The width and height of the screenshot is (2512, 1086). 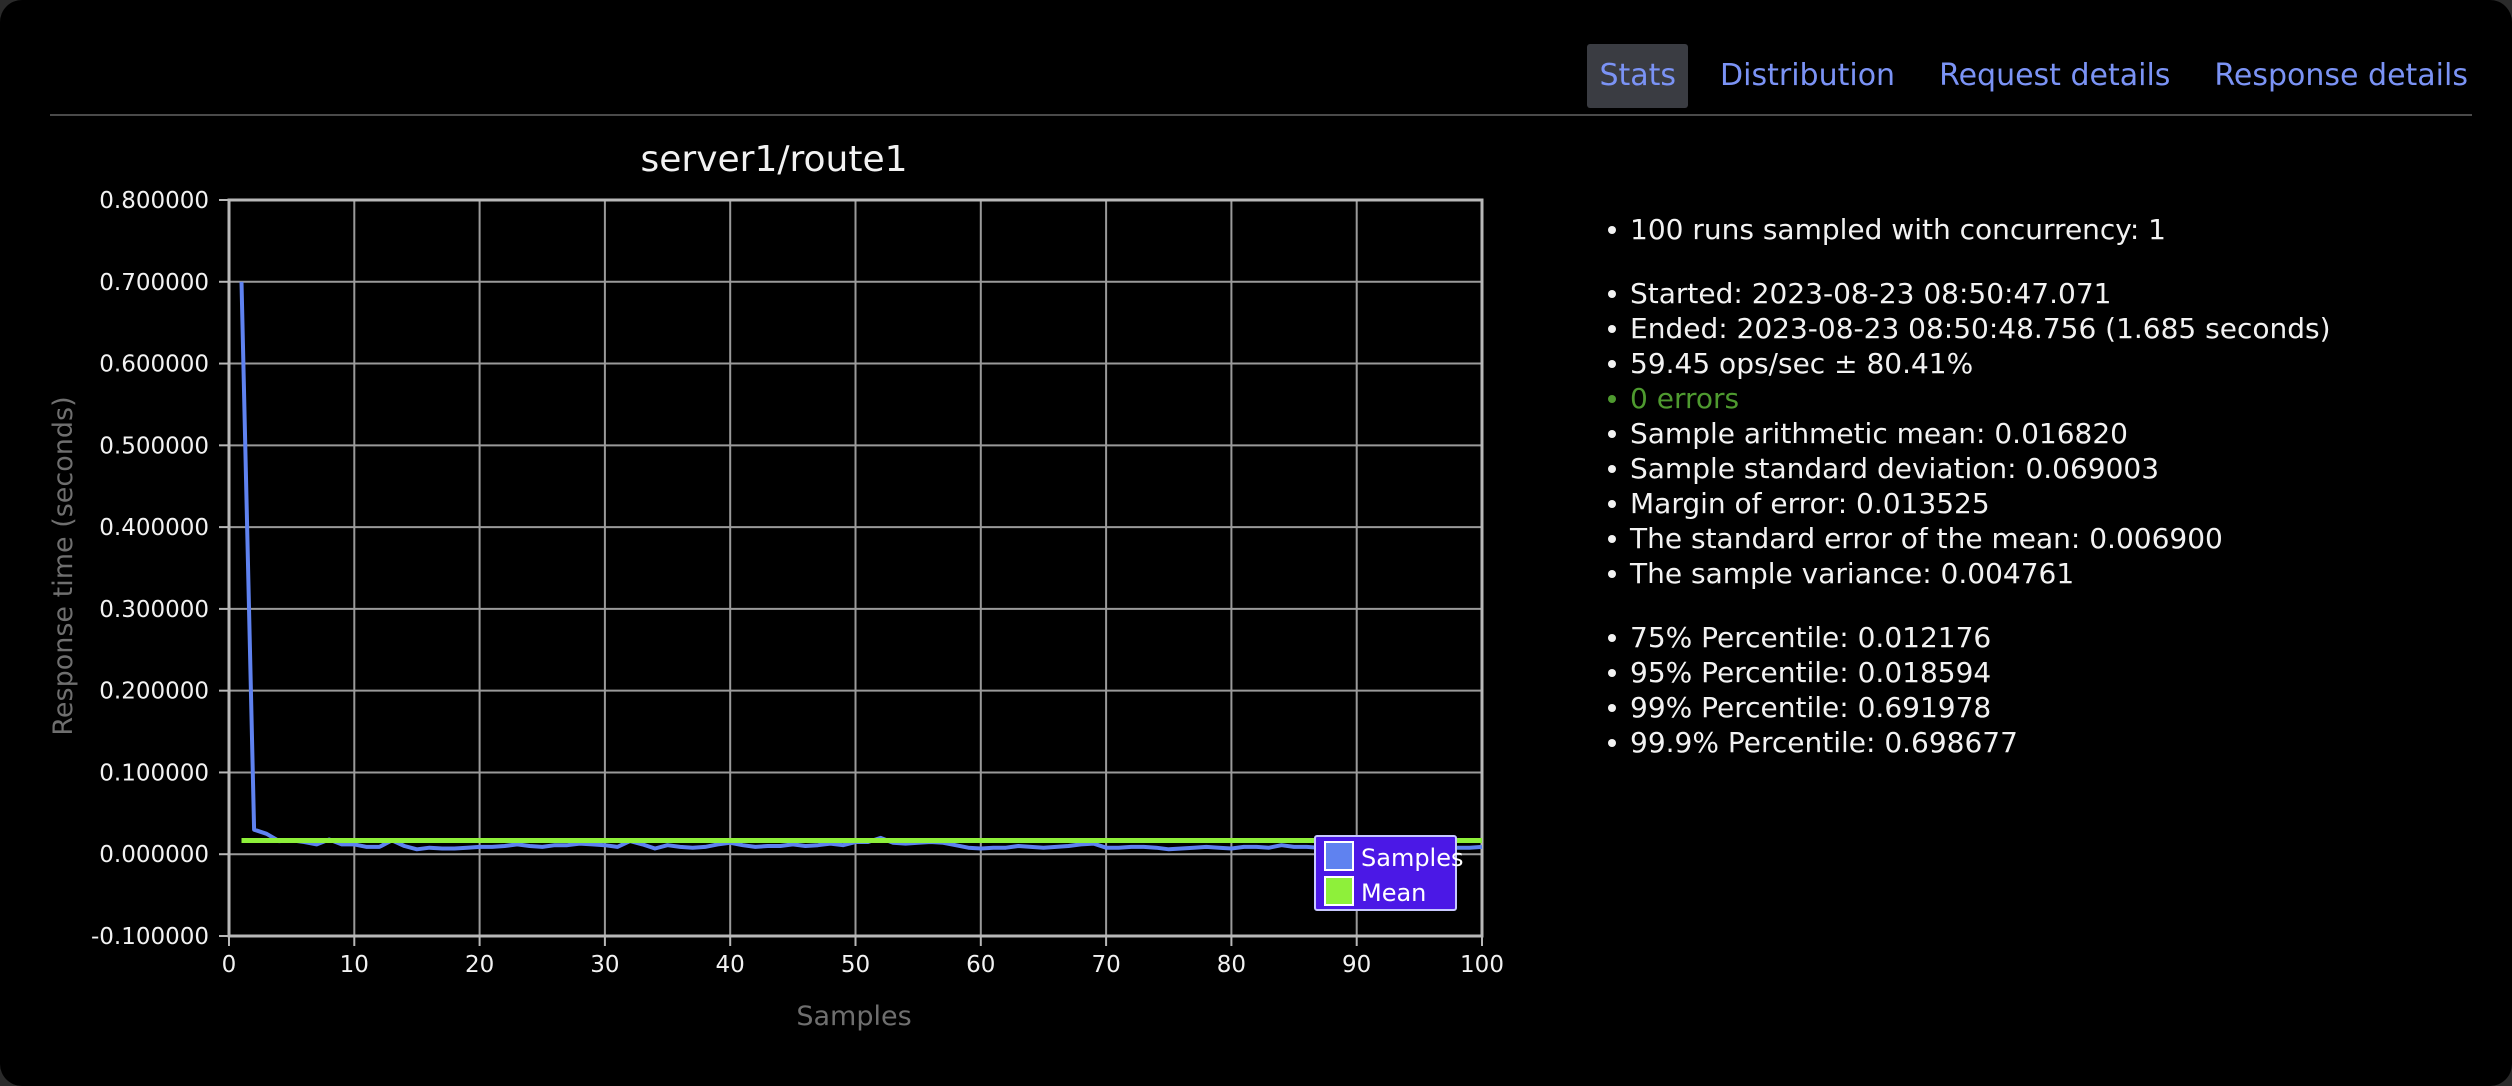 What do you see at coordinates (154, 610) in the screenshot?
I see `y-tick-label: 0.300000` at bounding box center [154, 610].